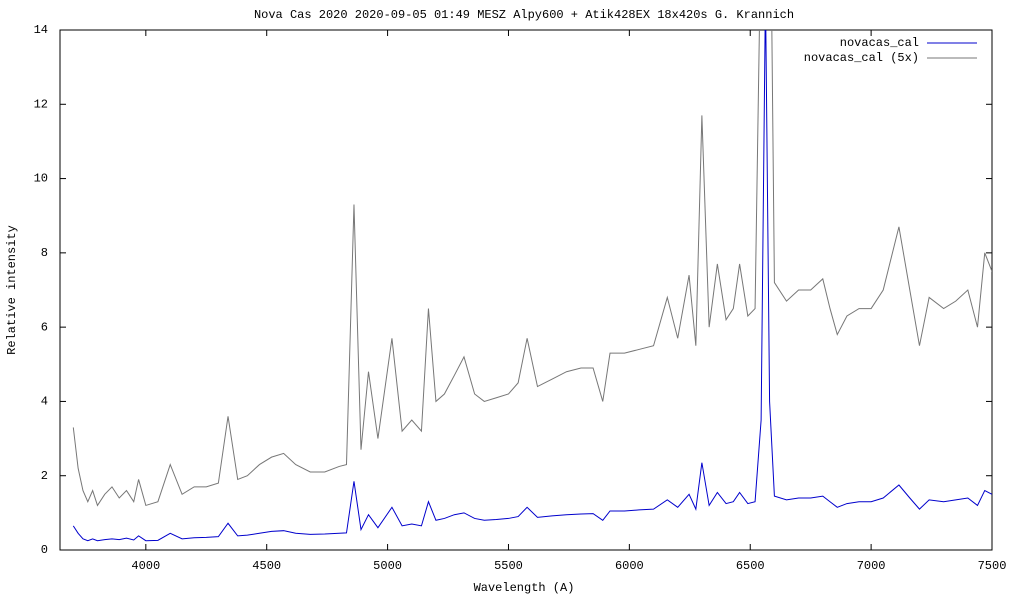  I want to click on legend-label: novacas_cal, so click(879, 43).